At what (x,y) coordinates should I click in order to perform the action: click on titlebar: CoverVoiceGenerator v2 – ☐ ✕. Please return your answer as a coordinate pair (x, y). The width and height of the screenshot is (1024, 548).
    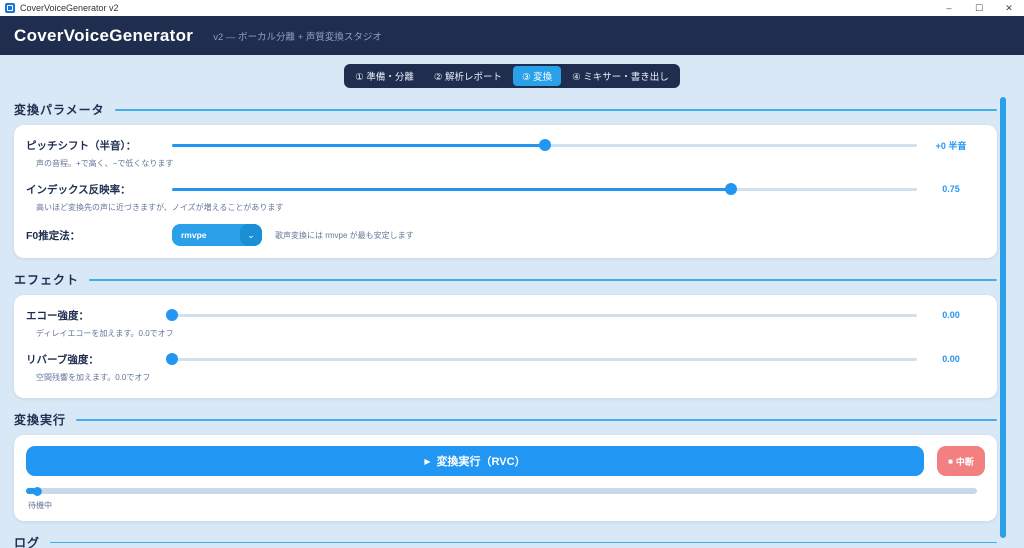
    Looking at the image, I should click on (512, 8).